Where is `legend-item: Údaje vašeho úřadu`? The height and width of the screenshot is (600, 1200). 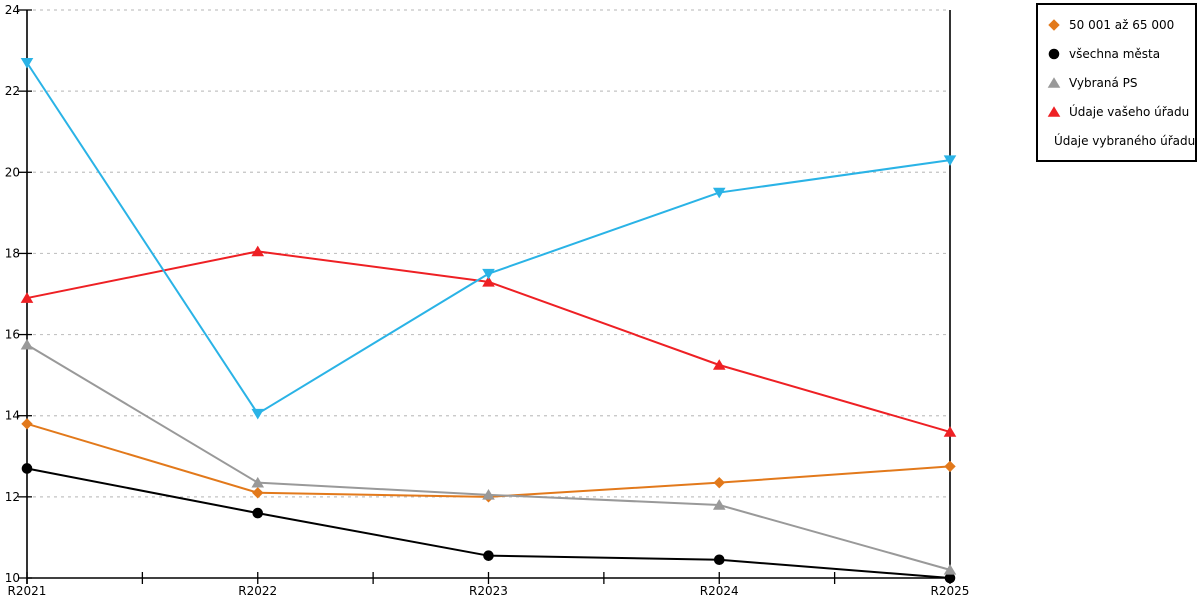
legend-item: Údaje vašeho úřadu is located at coordinates (1119, 111).